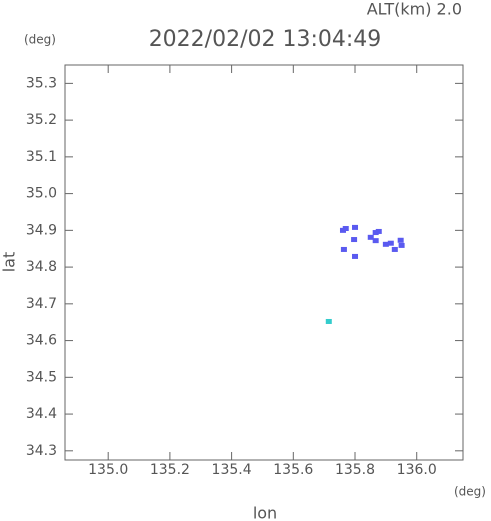 Image resolution: width=491 pixels, height=521 pixels. What do you see at coordinates (265, 512) in the screenshot?
I see `x-axis-label: lon` at bounding box center [265, 512].